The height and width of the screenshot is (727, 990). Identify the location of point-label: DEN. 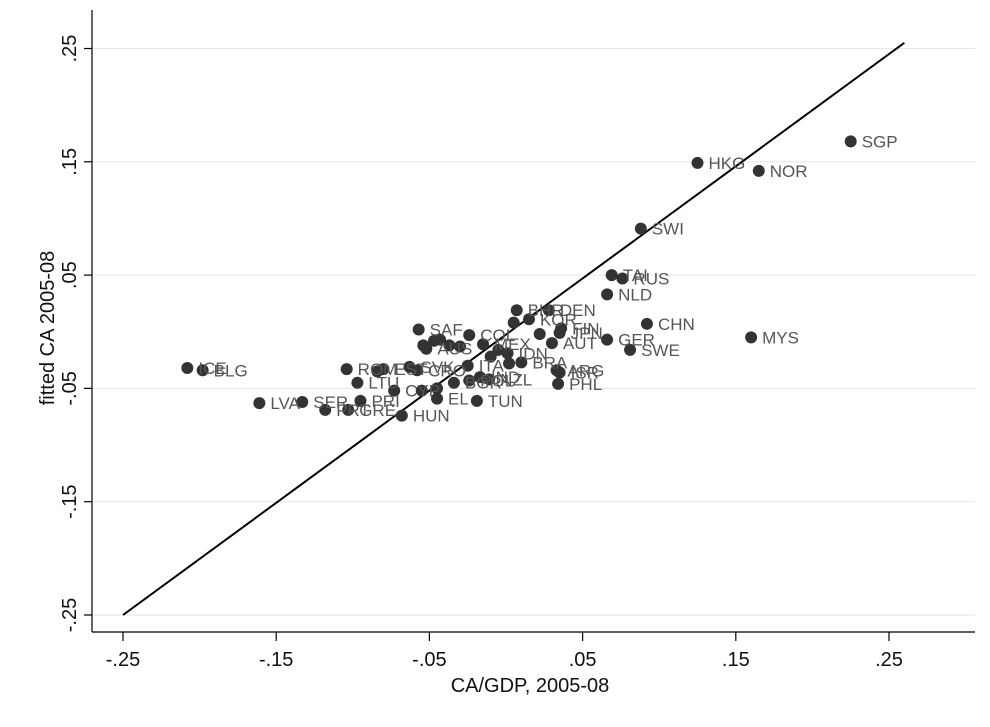
(578, 310).